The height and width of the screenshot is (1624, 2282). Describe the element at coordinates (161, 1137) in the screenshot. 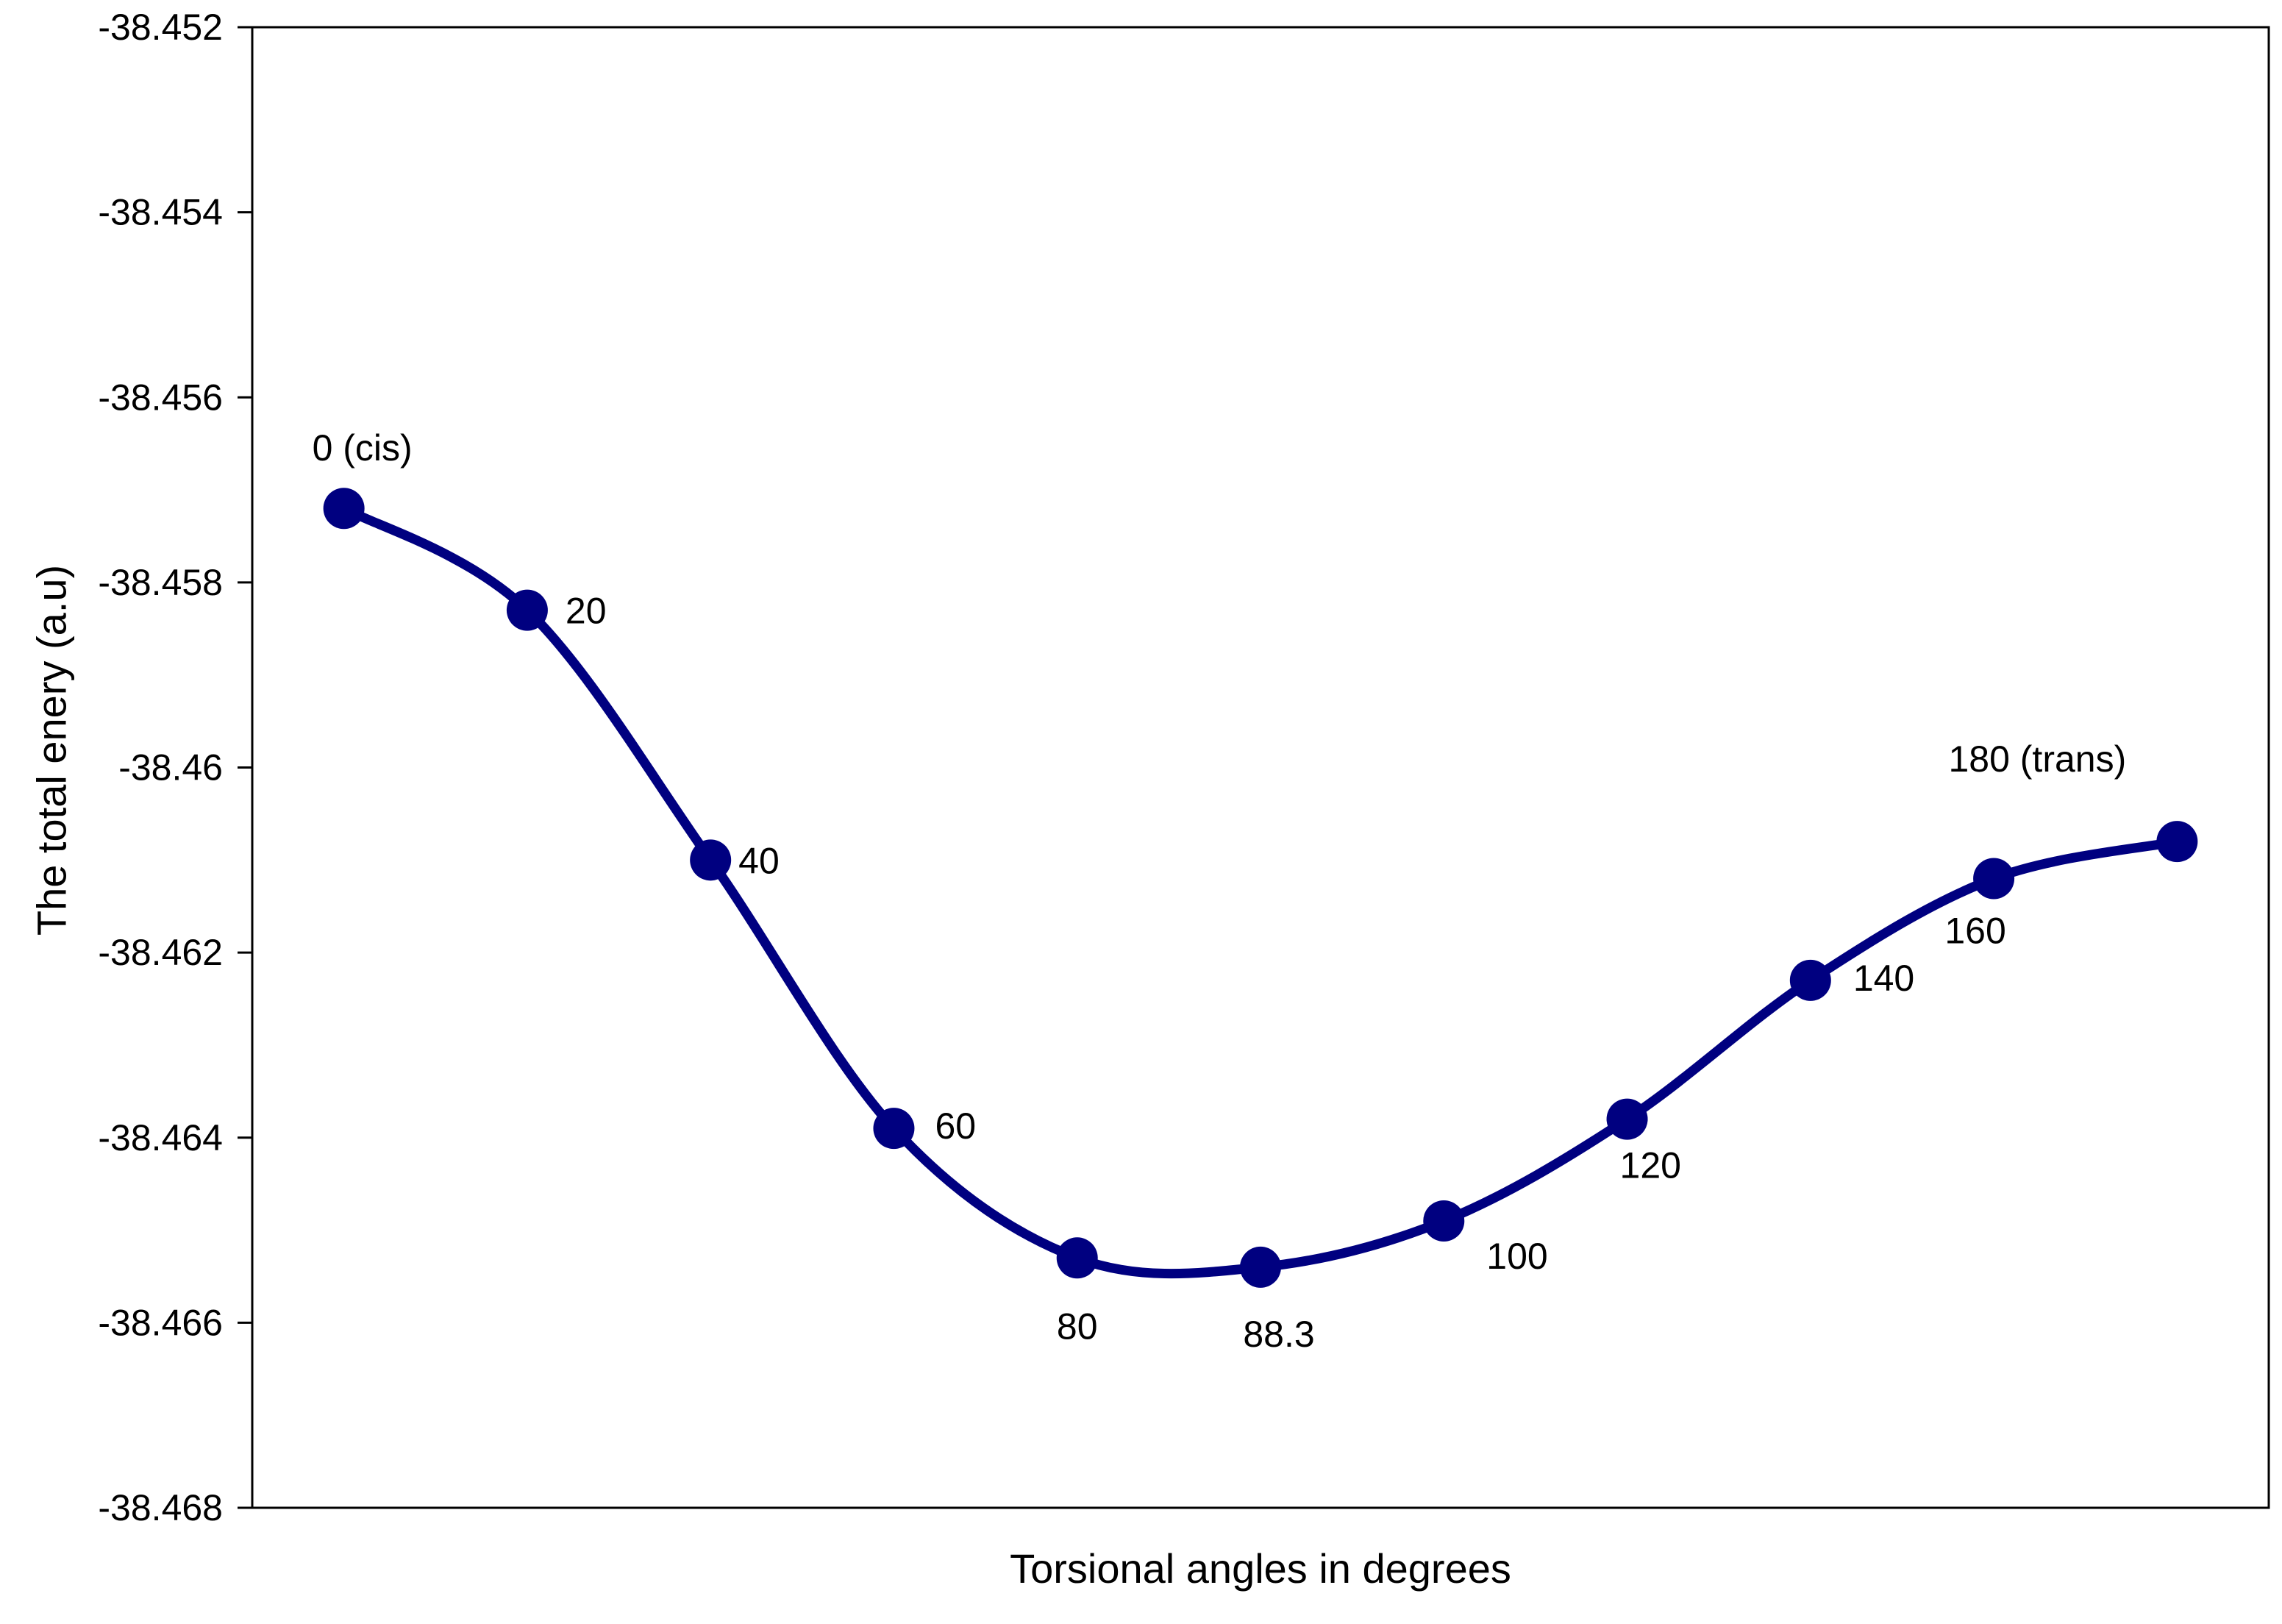

I see `y-tick-label: -38.464` at that location.